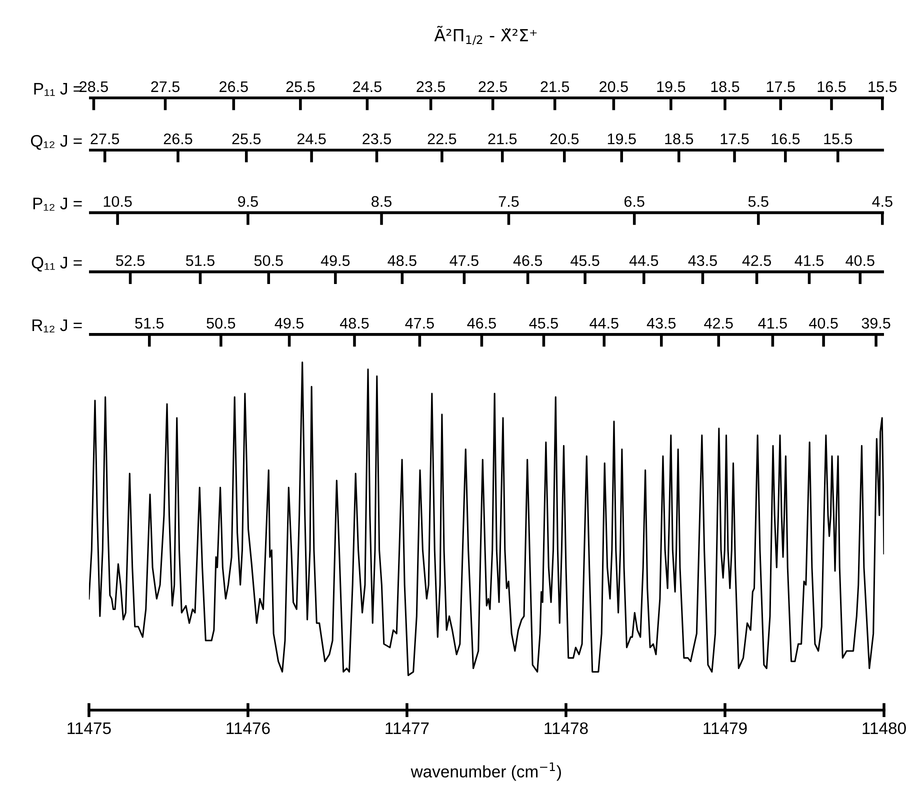  I want to click on annotation: 7.5, so click(508, 201).